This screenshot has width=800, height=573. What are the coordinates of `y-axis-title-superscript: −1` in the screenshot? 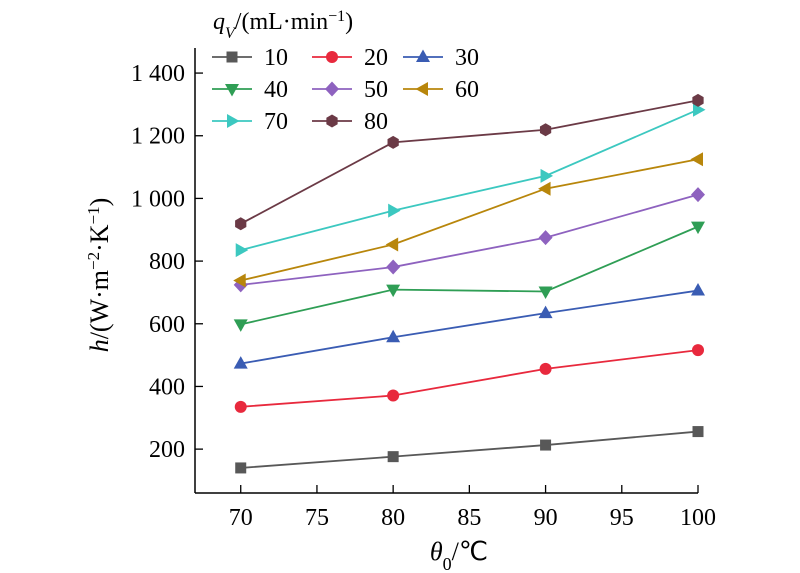 It's located at (93, 215).